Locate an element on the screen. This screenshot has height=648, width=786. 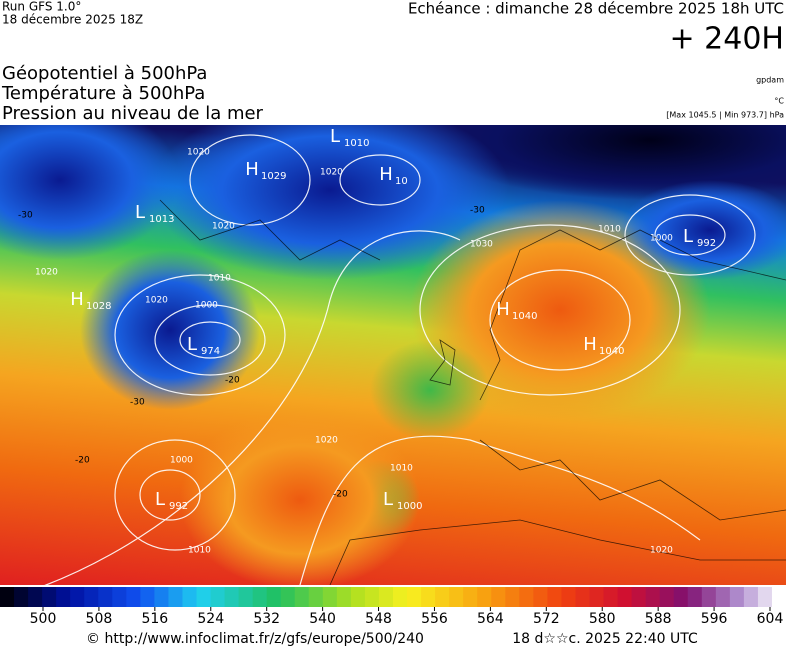
title: Température à 500hPa is located at coordinates (103, 93).